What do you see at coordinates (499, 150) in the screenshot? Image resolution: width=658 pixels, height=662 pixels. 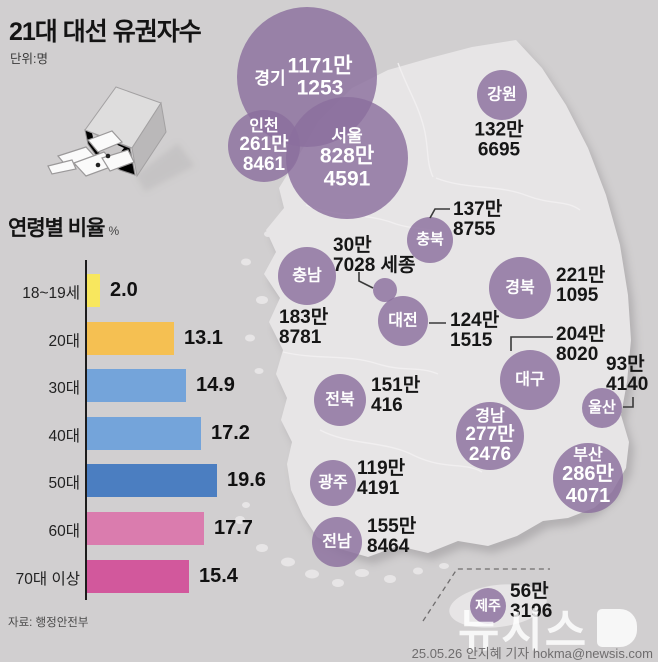 I see `region-text-line: 6695` at bounding box center [499, 150].